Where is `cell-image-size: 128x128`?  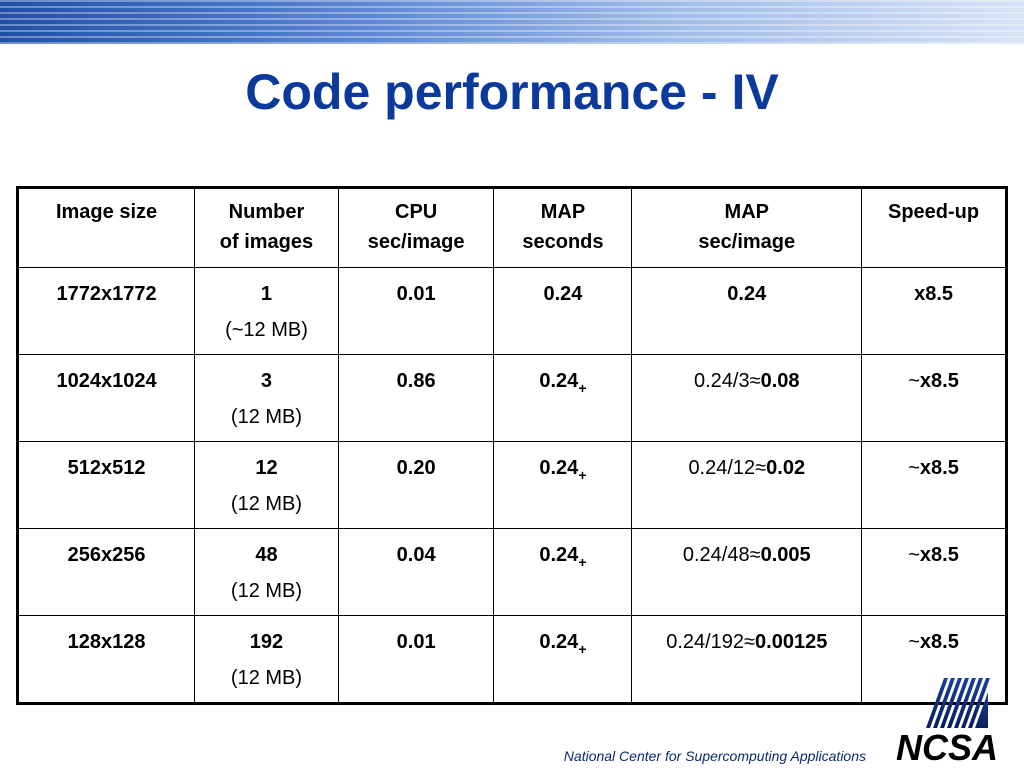 cell-image-size: 128x128 is located at coordinates (106, 659).